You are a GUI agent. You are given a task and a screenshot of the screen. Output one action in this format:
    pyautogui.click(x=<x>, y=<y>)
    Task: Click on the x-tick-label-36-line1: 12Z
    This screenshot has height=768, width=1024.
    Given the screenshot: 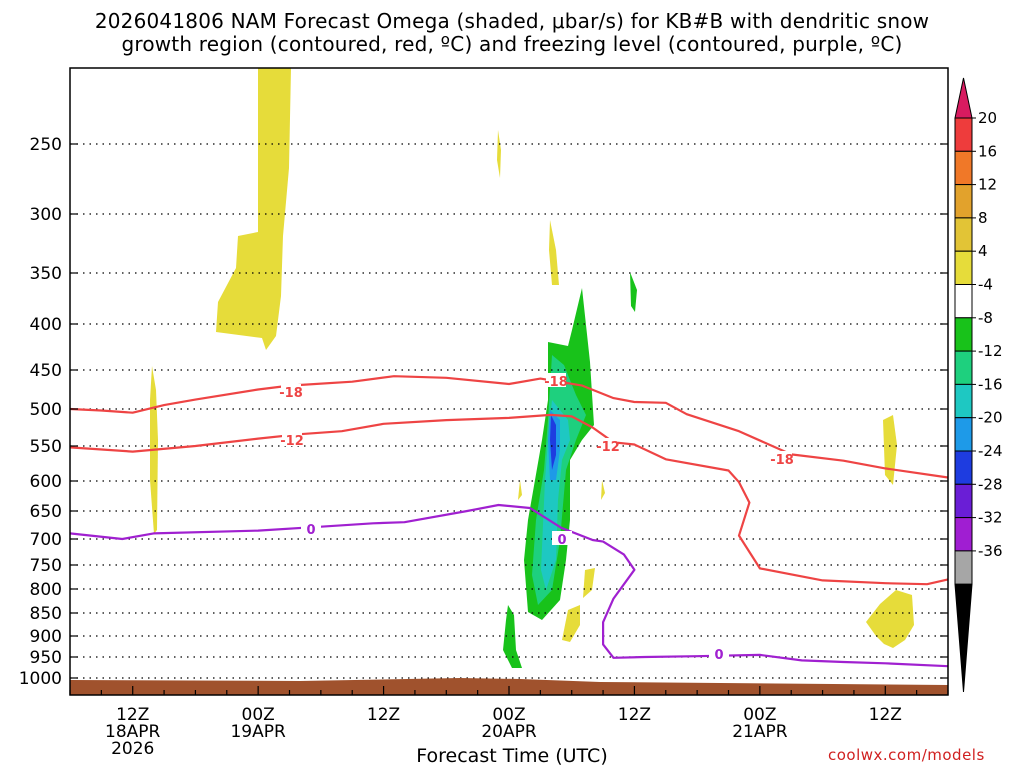 What is the action you would take?
    pyautogui.click(x=383, y=715)
    